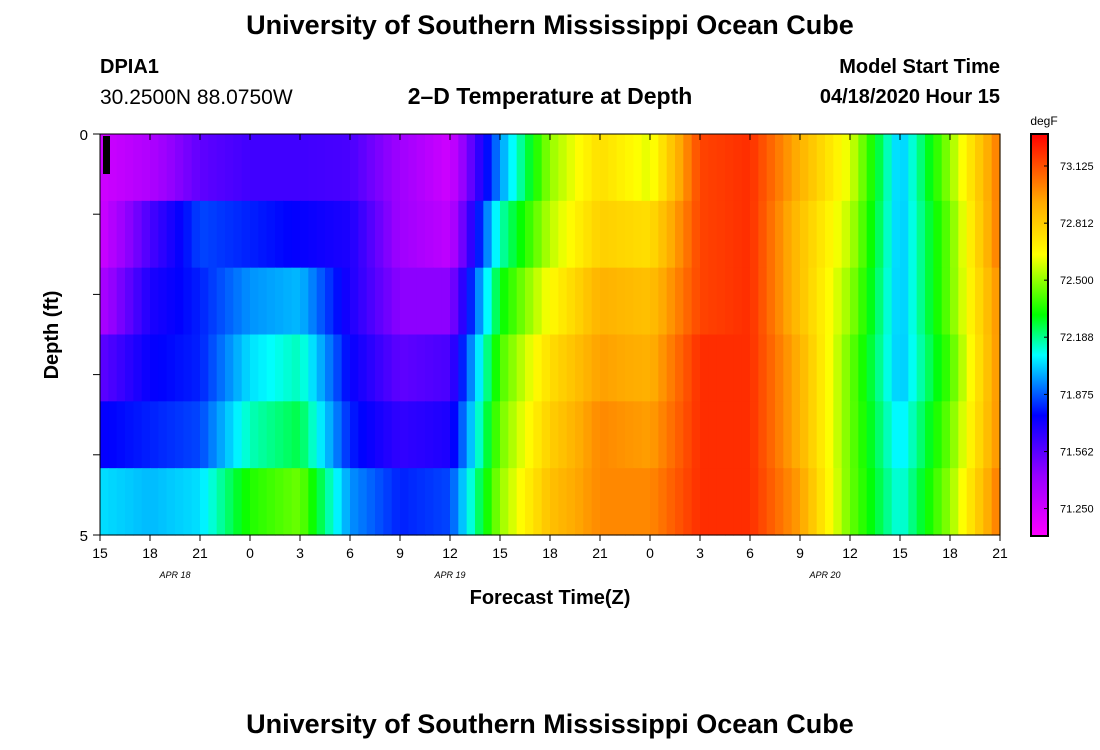  I want to click on colorbar-tick-label: 71.562, so click(1077, 453).